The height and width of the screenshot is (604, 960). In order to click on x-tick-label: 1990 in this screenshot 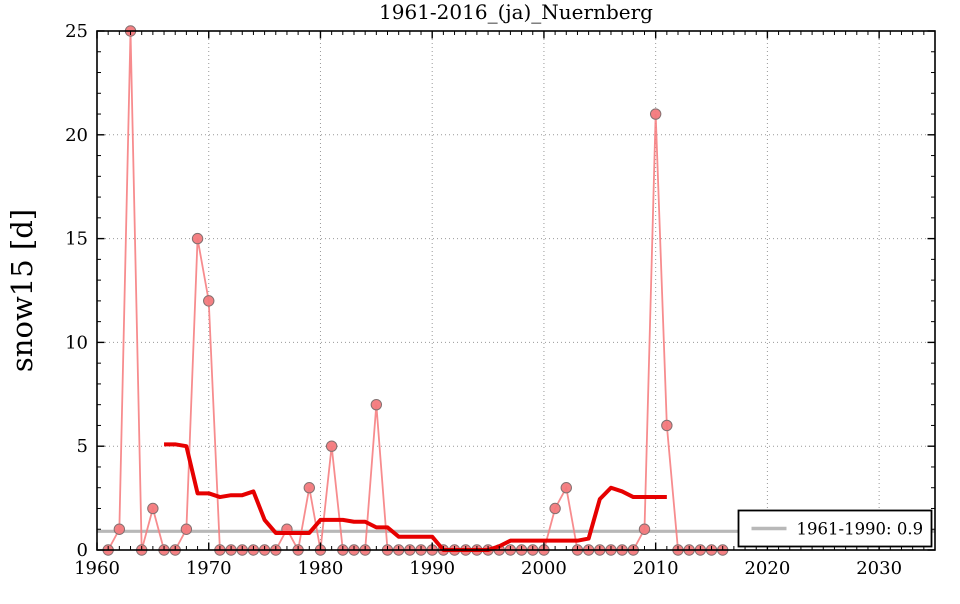, I will do `click(432, 568)`.